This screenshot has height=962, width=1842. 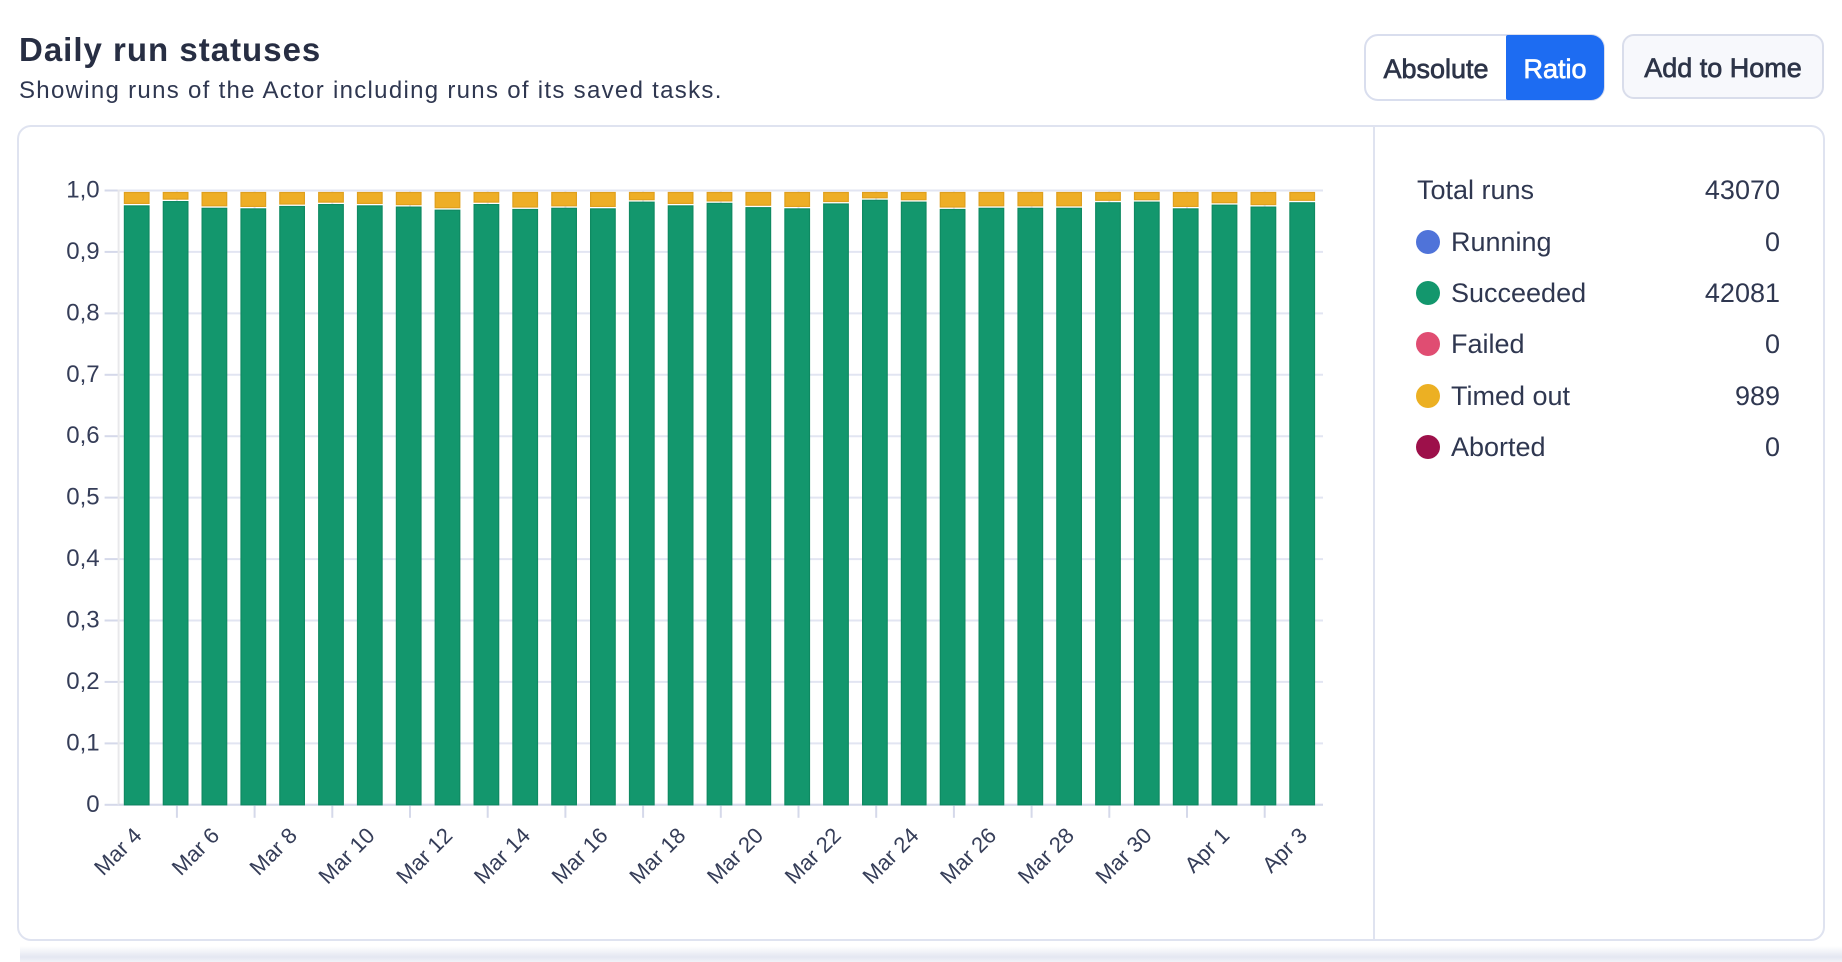 I want to click on svg-text: Mar 26, so click(x=968, y=856).